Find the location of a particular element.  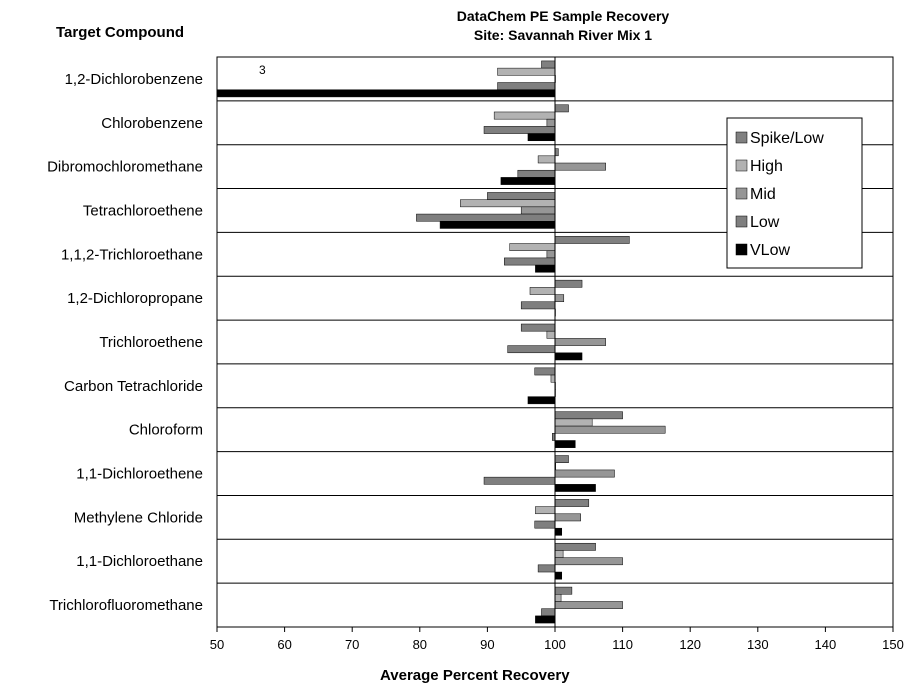

category-label: 1,2-Dichlorobenzene is located at coordinates (134, 79).